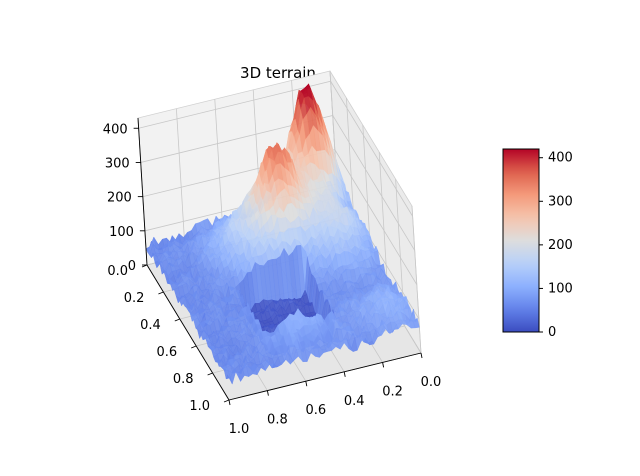  What do you see at coordinates (560, 288) in the screenshot?
I see `colorbar-tick-label: 100` at bounding box center [560, 288].